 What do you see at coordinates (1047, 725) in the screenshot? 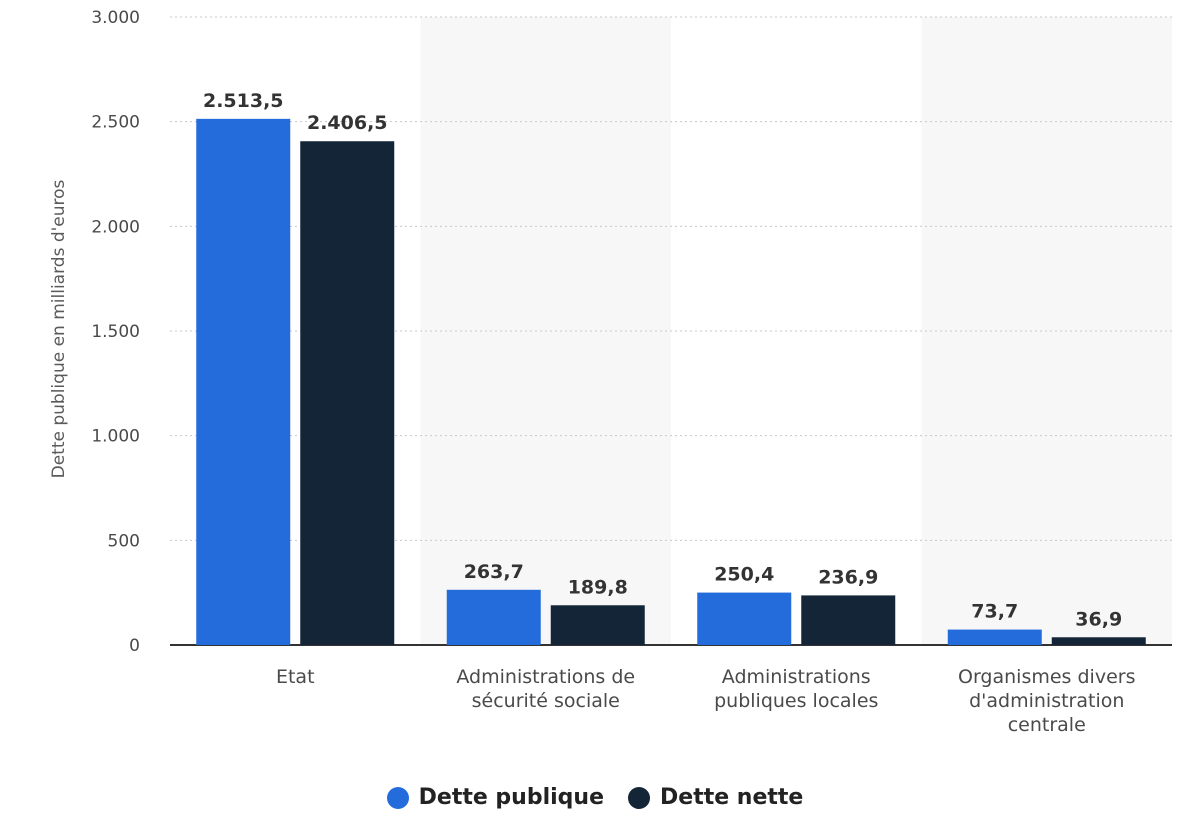
I see `category-label: centrale` at bounding box center [1047, 725].